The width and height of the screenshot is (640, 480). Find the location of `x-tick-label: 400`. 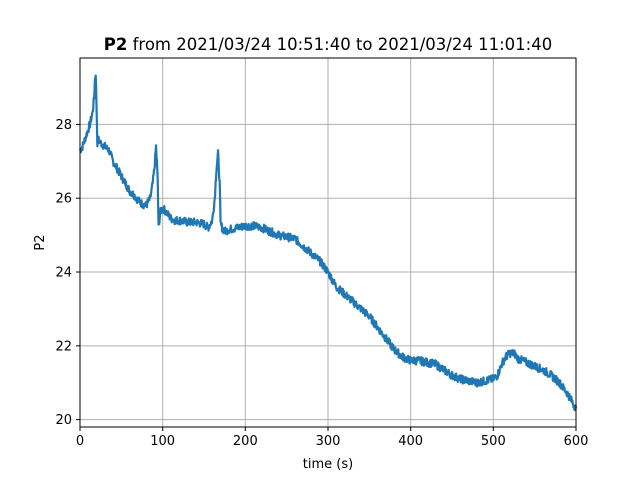

x-tick-label: 400 is located at coordinates (410, 441).